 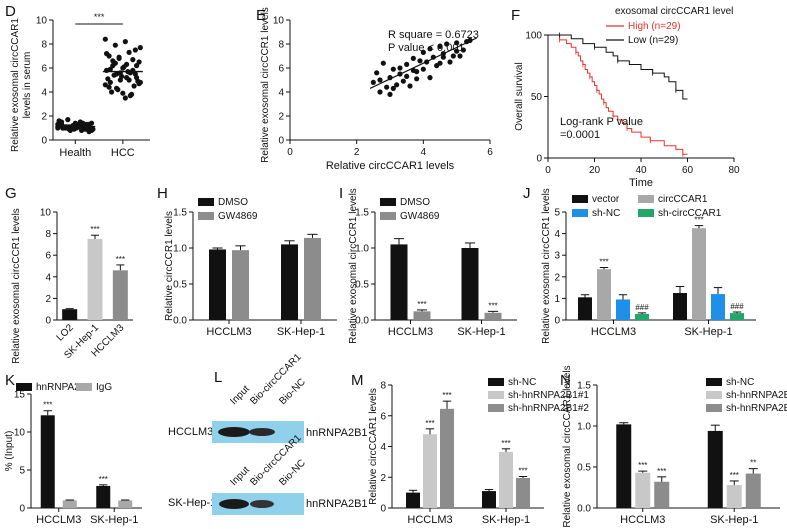 I want to click on legend-label: sh-circCCAR1, so click(x=690, y=213).